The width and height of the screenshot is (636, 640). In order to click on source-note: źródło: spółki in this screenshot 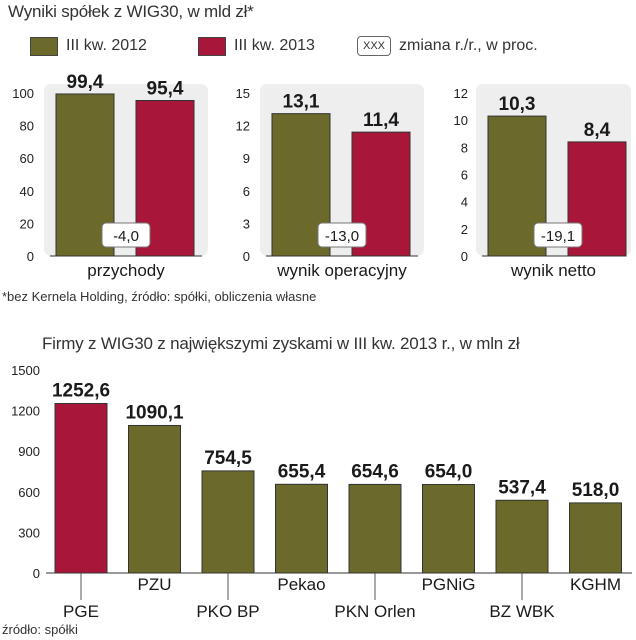, I will do `click(40, 629)`.